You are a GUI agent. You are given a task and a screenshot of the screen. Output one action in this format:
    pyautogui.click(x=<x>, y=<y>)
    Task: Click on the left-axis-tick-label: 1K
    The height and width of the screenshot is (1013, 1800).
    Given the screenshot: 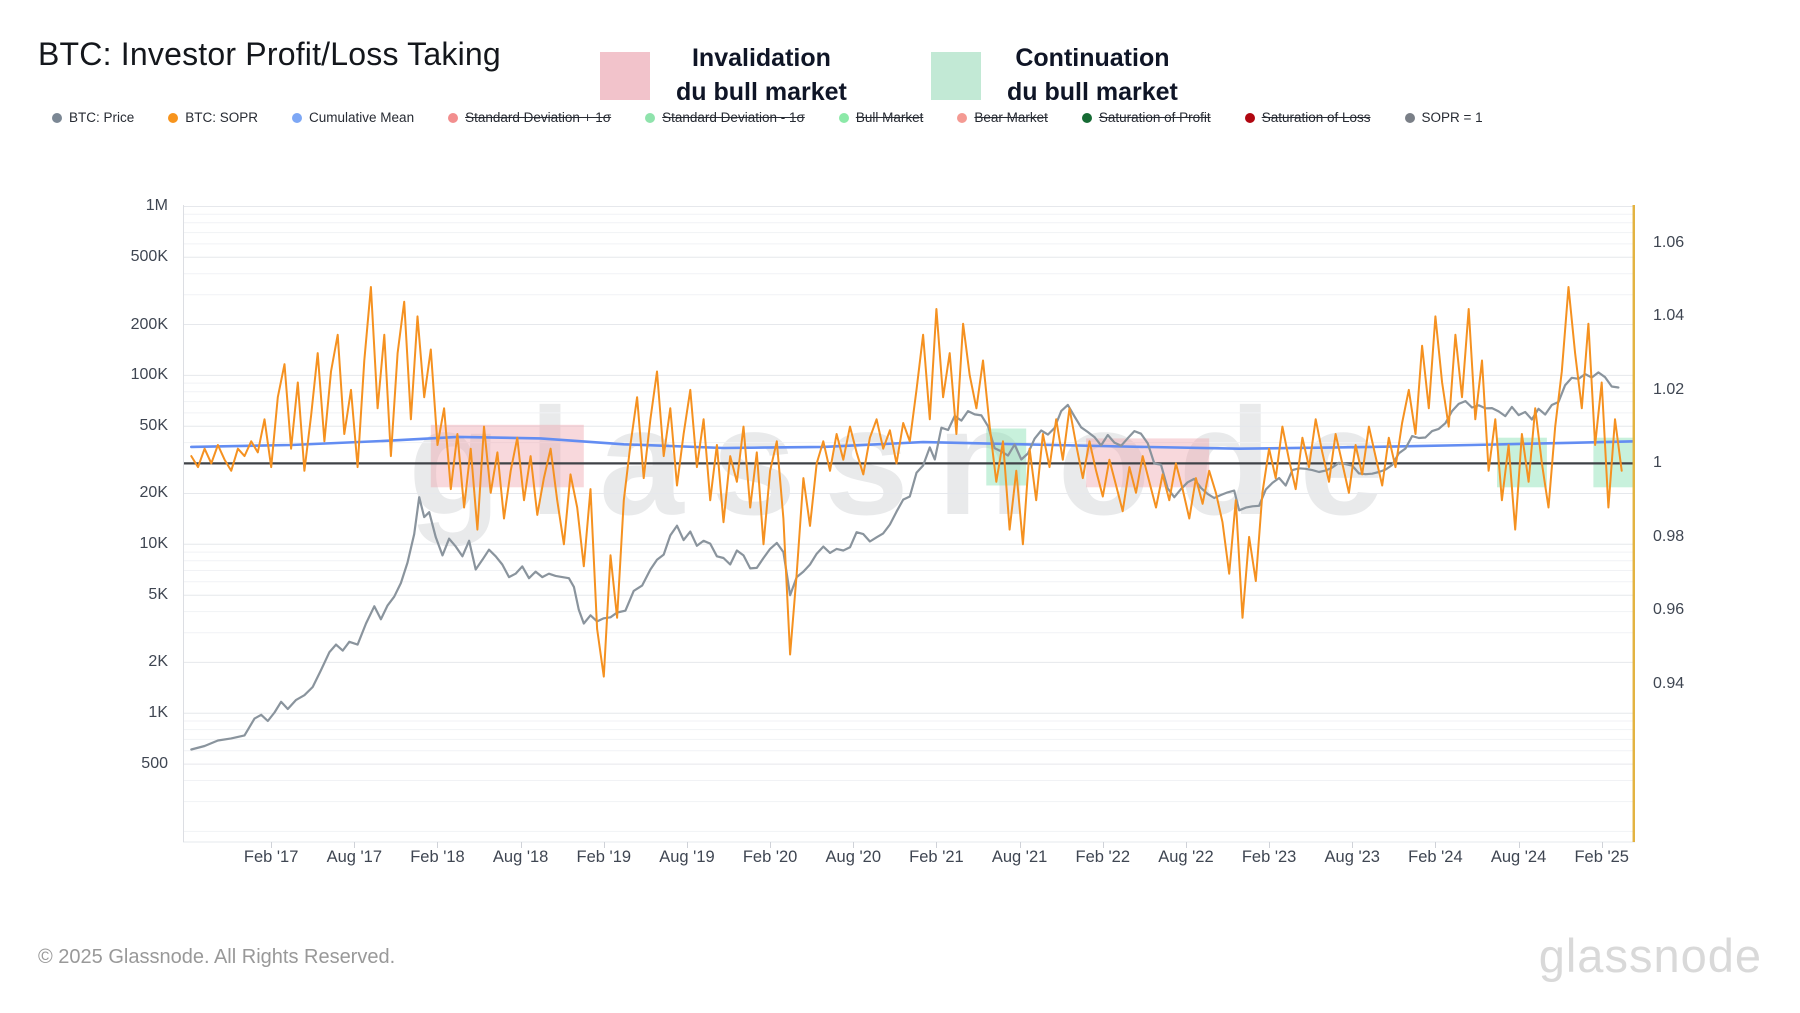 What is the action you would take?
    pyautogui.click(x=158, y=713)
    